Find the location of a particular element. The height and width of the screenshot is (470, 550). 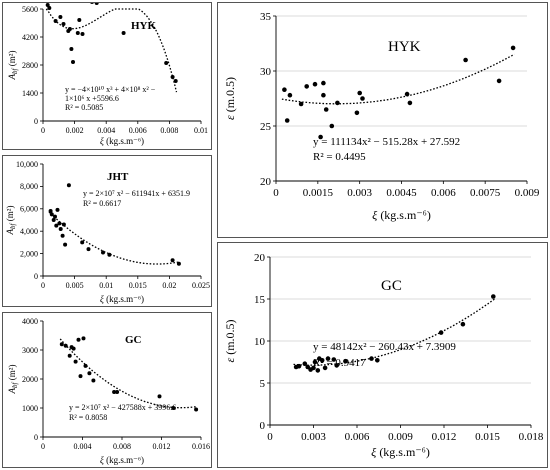

trend-equation: y = −4×10¹⁰ x³ + 4×10⁸ x² − is located at coordinates (110, 89).